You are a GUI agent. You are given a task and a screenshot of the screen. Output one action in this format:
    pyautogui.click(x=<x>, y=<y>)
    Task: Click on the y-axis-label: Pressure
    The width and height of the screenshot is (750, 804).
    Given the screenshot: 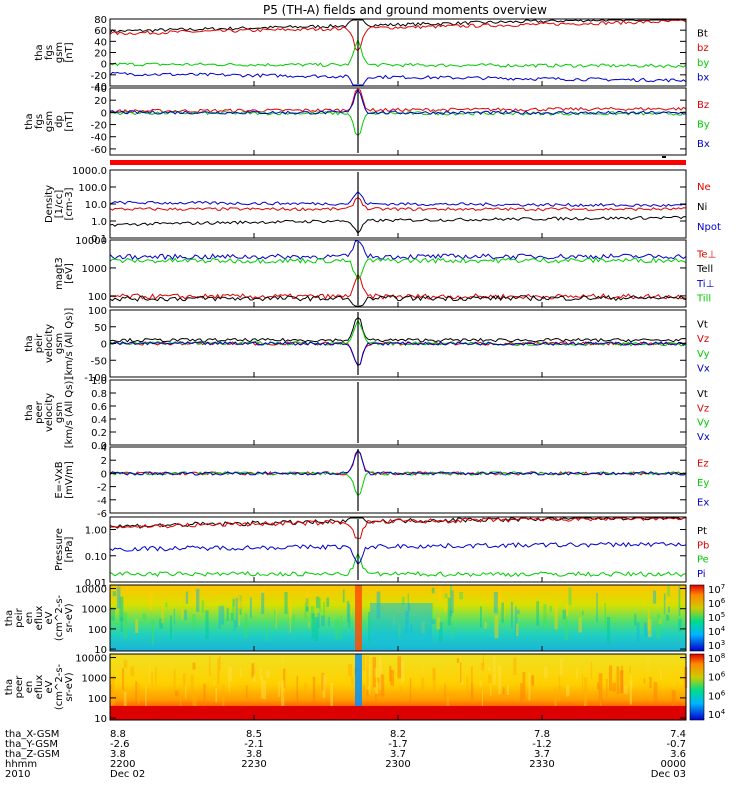 What is the action you would take?
    pyautogui.click(x=59, y=549)
    